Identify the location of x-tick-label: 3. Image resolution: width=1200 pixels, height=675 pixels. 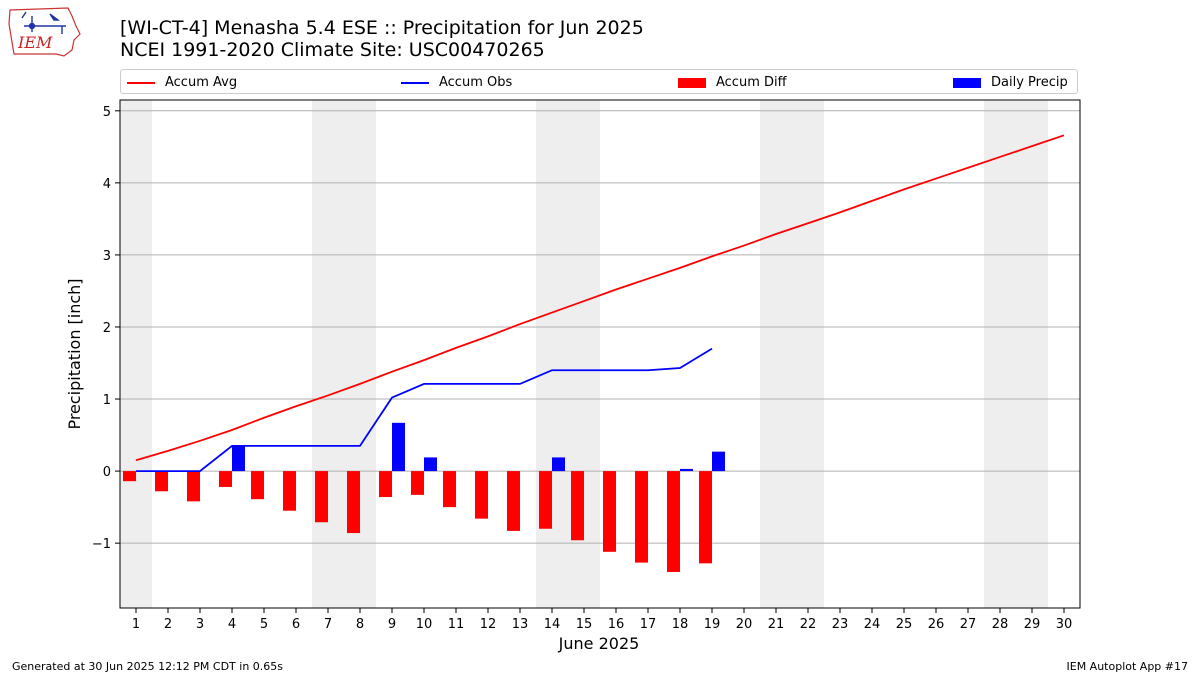
(200, 624).